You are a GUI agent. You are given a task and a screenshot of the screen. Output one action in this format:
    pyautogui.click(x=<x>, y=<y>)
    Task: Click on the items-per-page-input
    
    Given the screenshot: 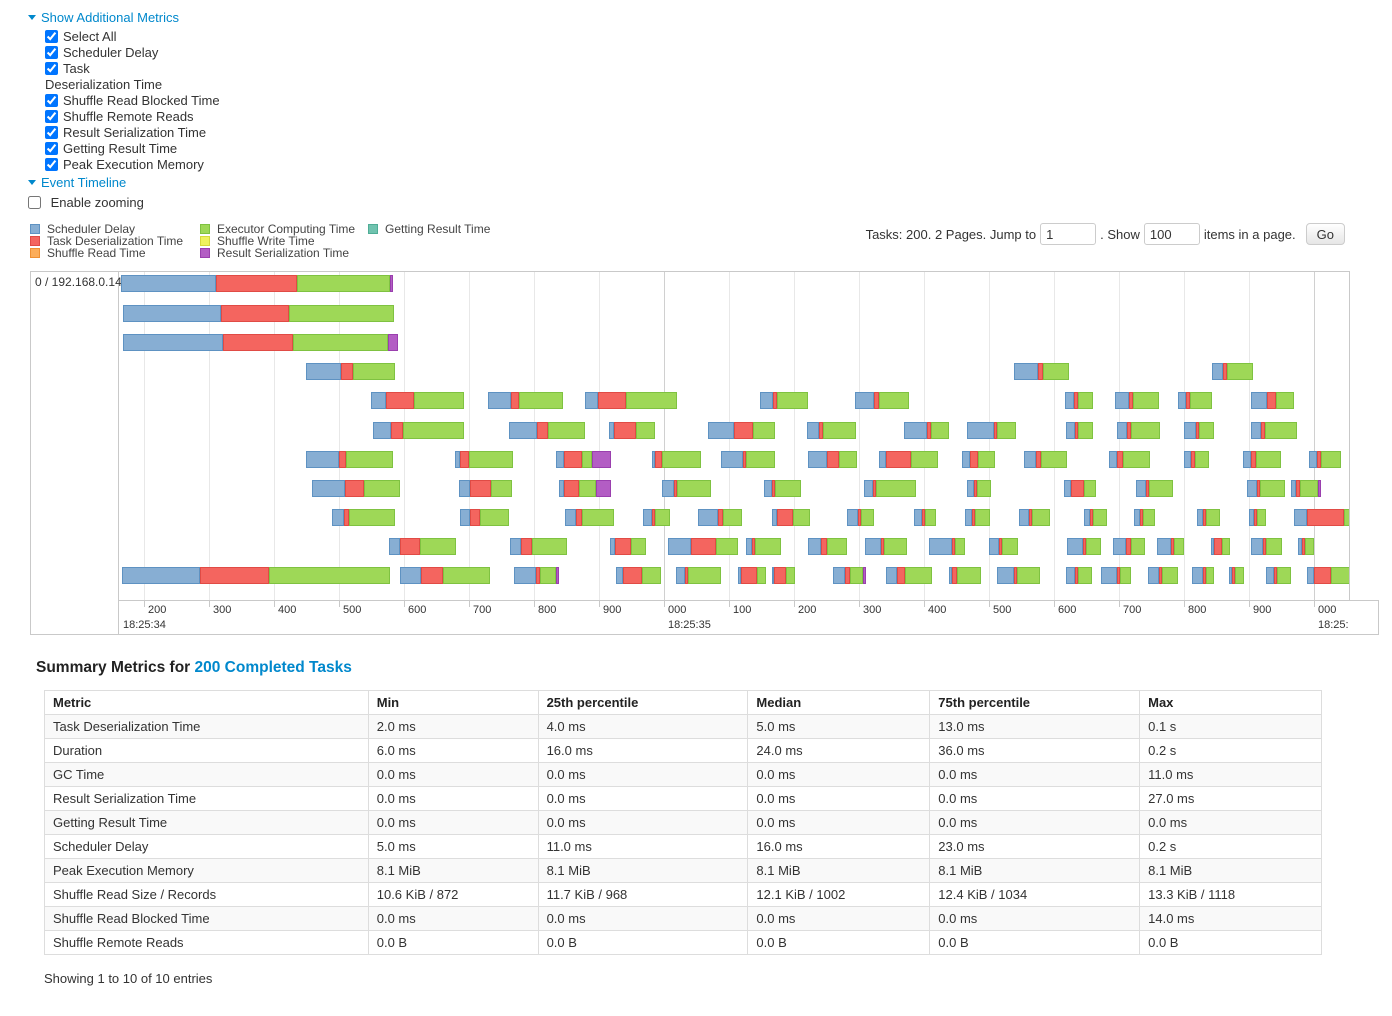 What is the action you would take?
    pyautogui.click(x=1171, y=234)
    